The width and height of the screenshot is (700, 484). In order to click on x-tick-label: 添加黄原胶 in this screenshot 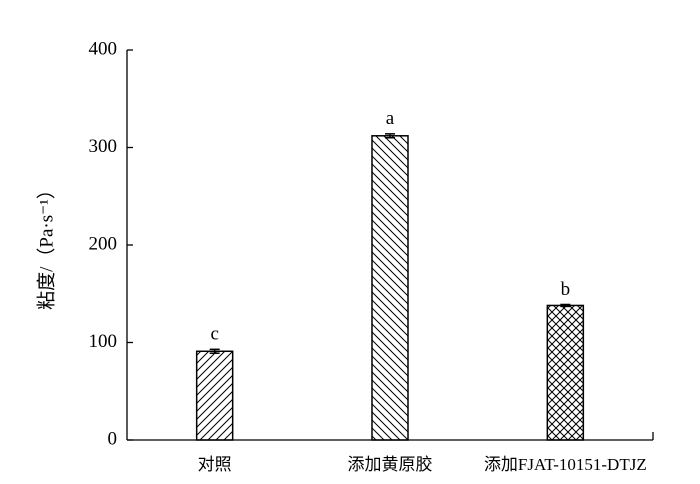, I will do `click(390, 464)`.